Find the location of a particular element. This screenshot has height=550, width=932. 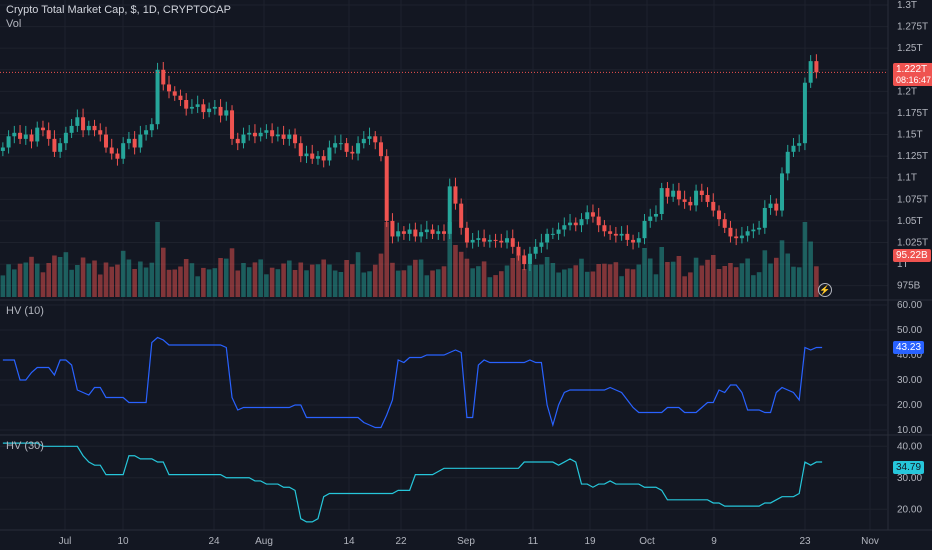

hv10-tick-label: 40.00 is located at coordinates (909, 355).